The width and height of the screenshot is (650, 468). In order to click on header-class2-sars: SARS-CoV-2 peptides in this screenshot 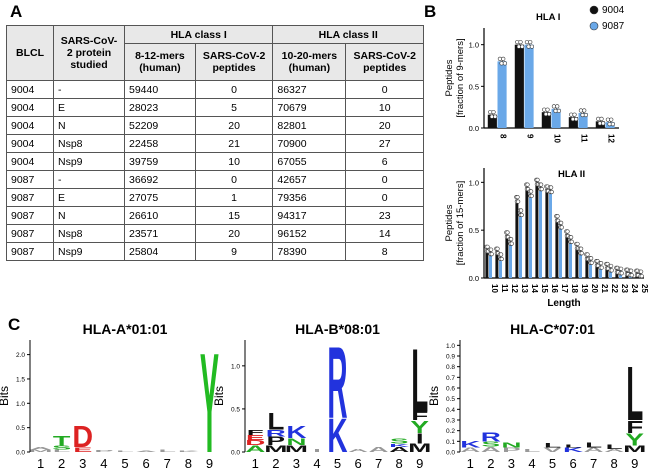, I will do `click(384, 62)`.